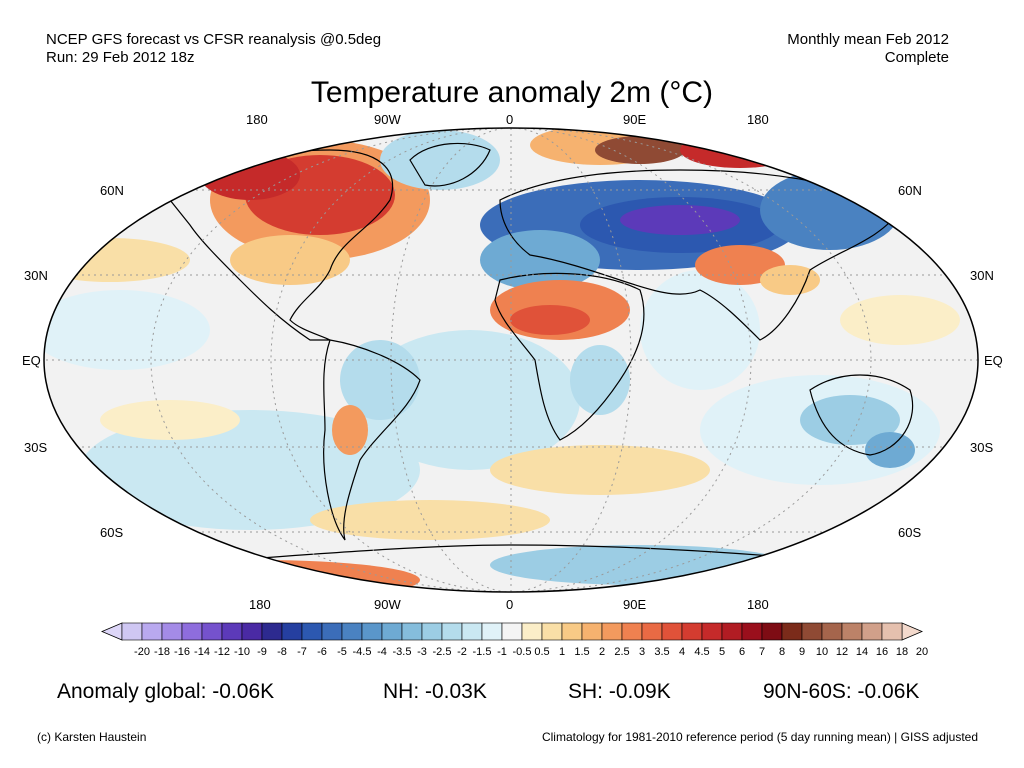  Describe the element at coordinates (758, 119) in the screenshot. I see `lon-label-top-180e: 180` at that location.